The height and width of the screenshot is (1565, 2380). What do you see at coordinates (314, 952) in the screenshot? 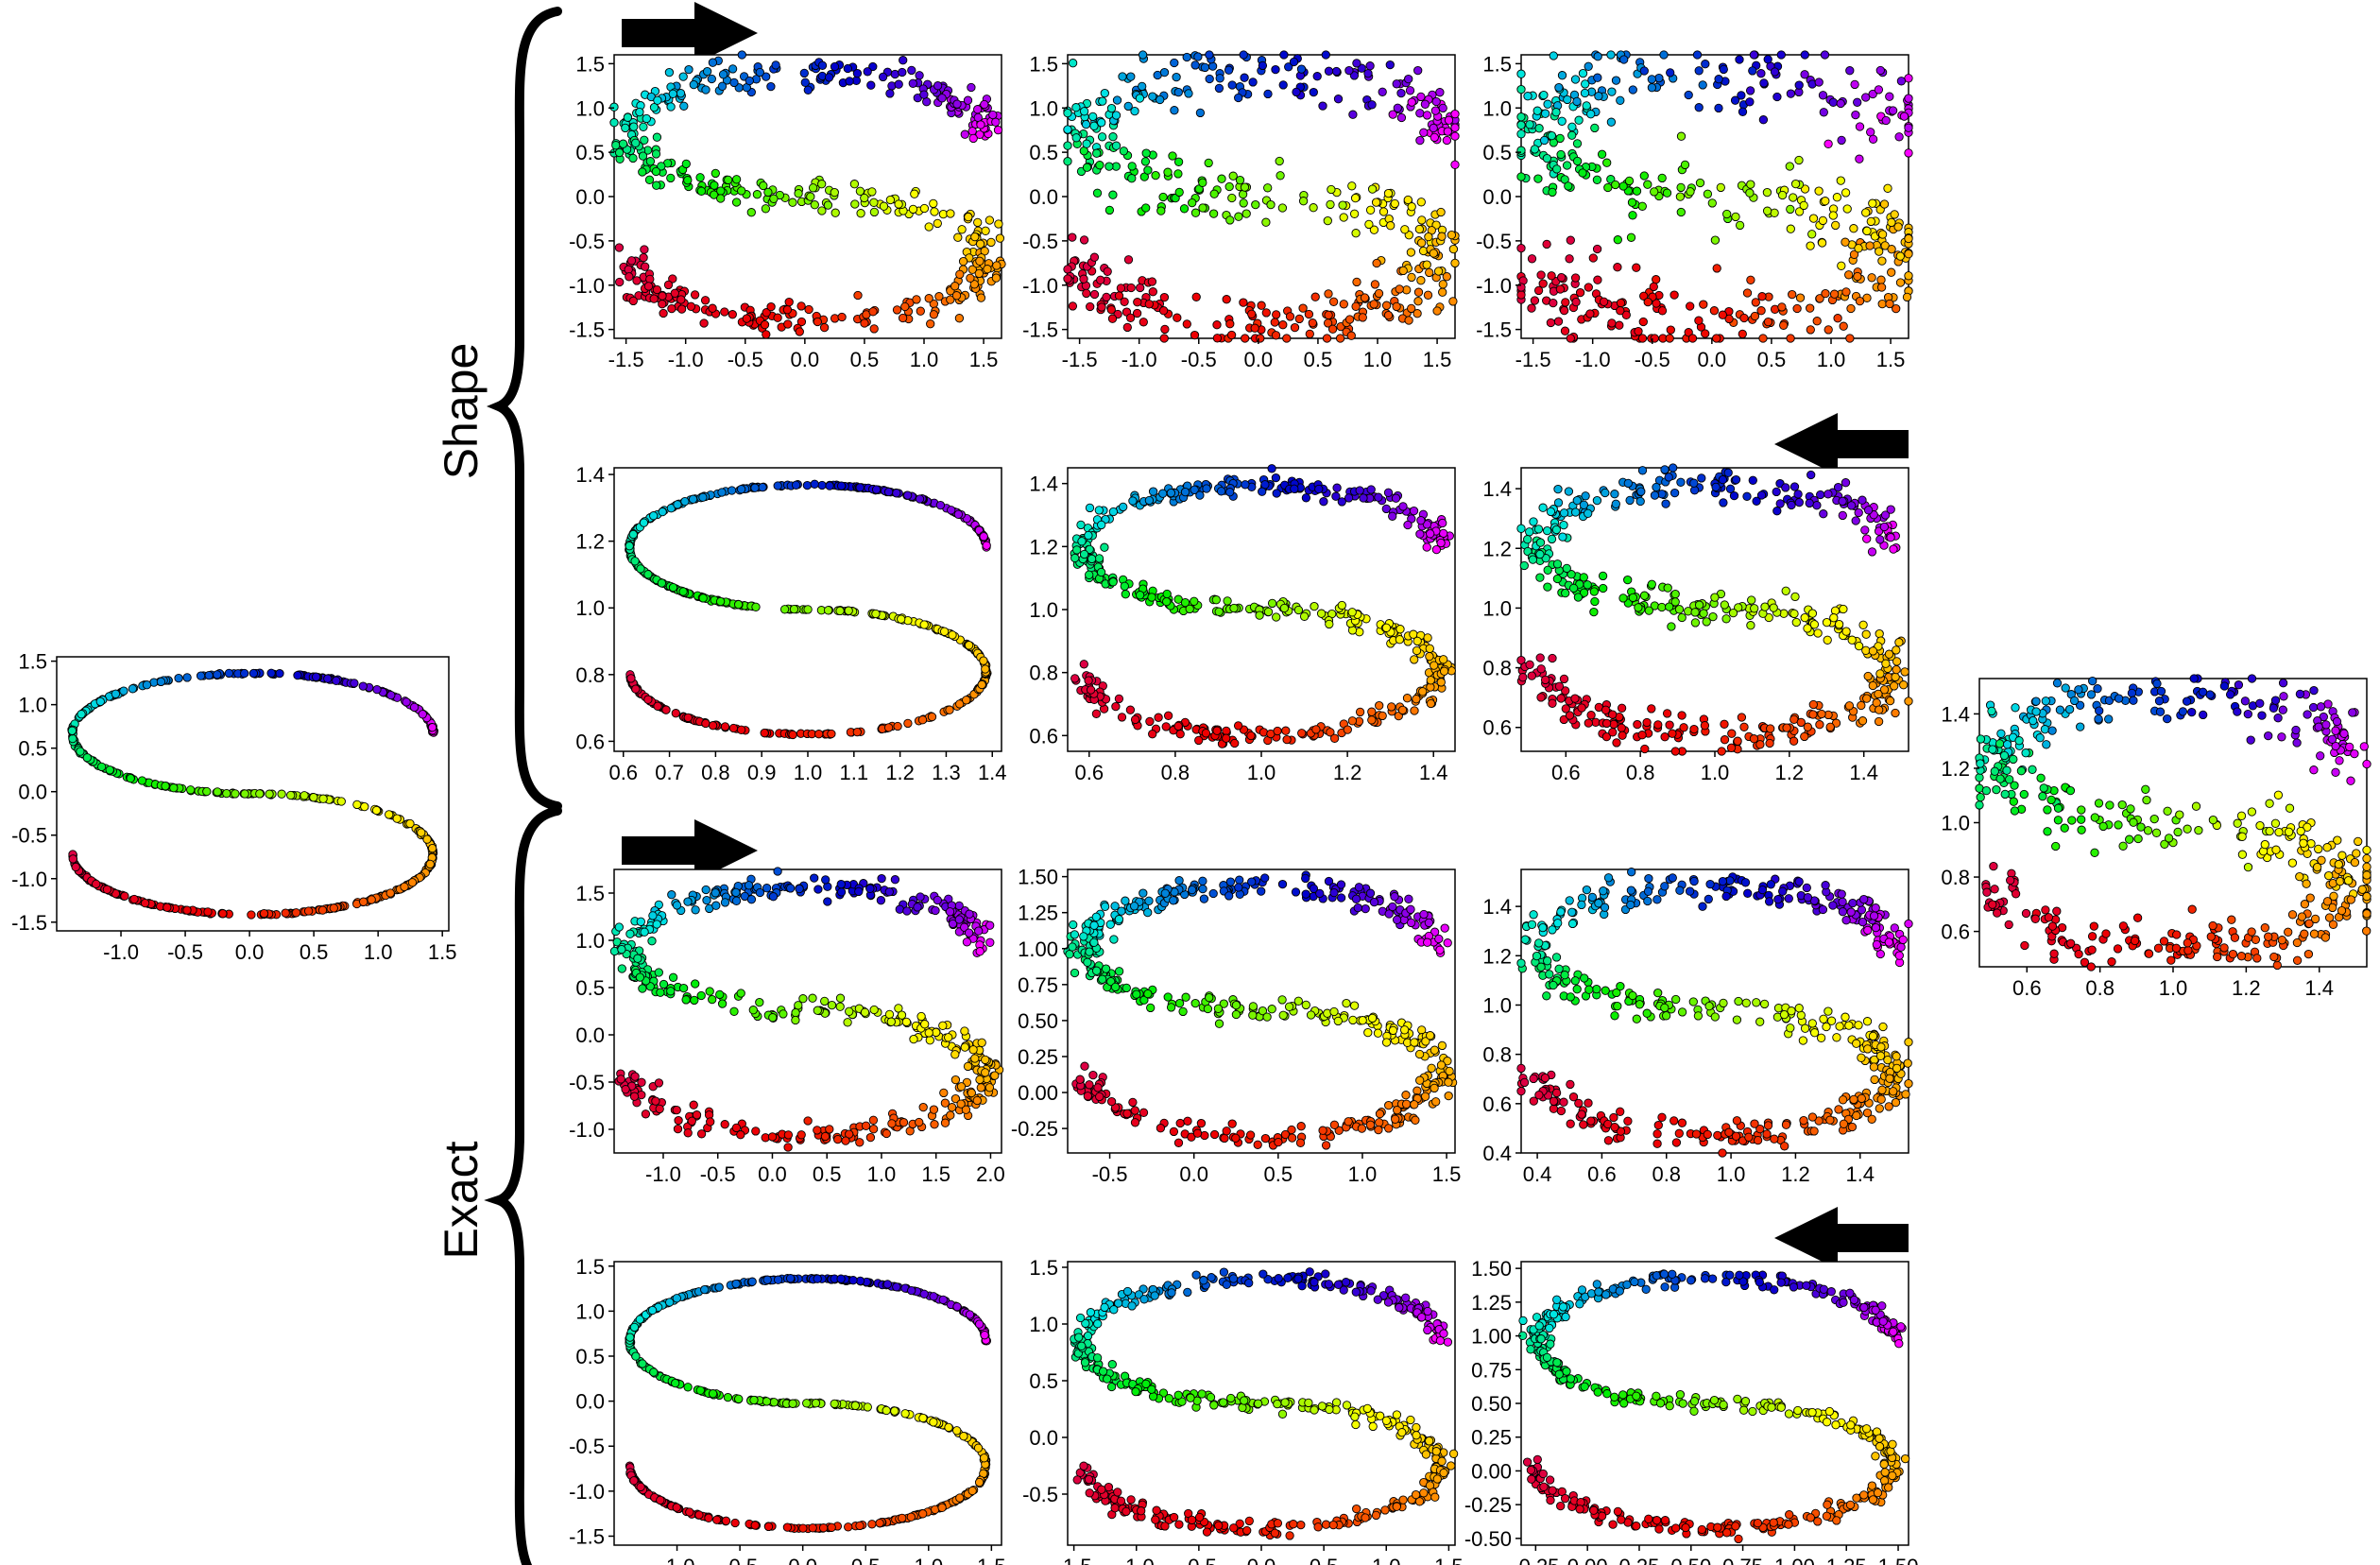
I see `x-tick-label: 0.5` at bounding box center [314, 952].